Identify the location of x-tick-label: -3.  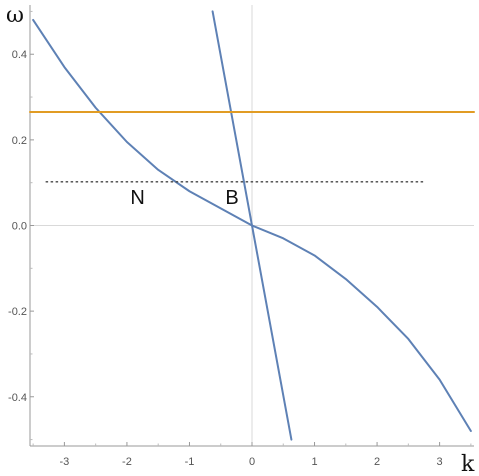
(65, 462).